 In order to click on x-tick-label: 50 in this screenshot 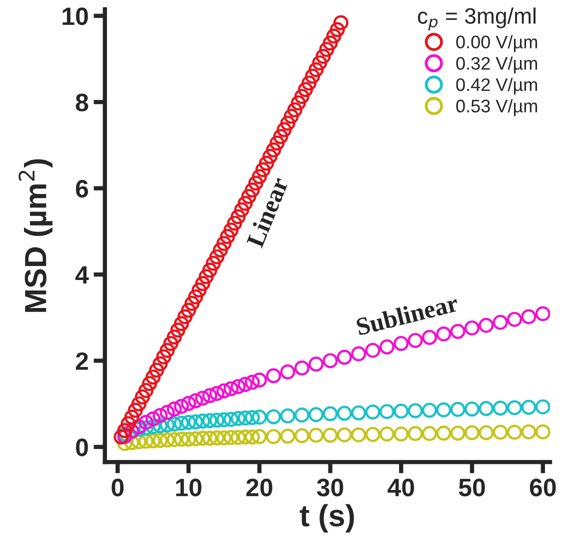, I will do `click(471, 487)`.